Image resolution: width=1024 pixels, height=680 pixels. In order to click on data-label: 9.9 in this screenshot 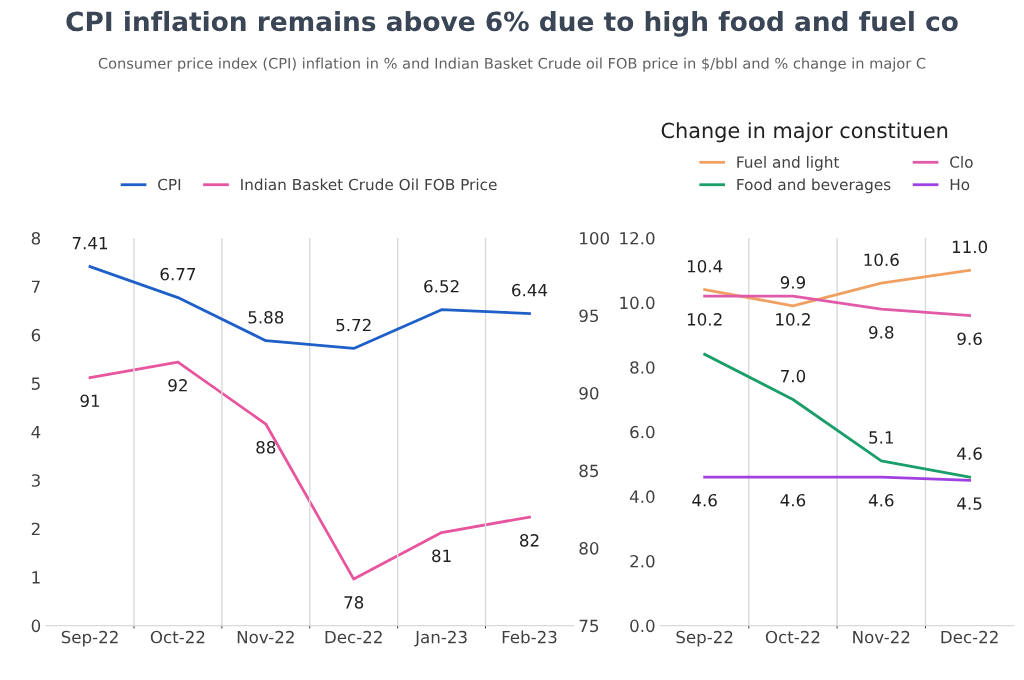, I will do `click(793, 282)`.